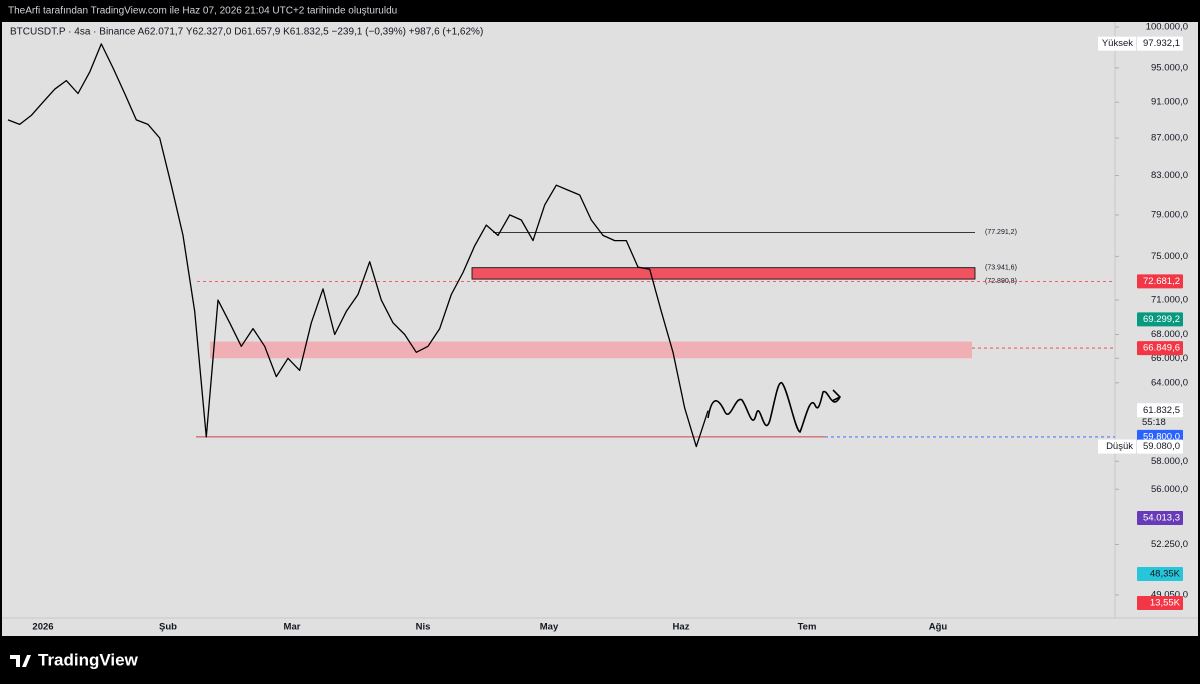  What do you see at coordinates (423, 627) in the screenshot?
I see `x-tick-label: Nis` at bounding box center [423, 627].